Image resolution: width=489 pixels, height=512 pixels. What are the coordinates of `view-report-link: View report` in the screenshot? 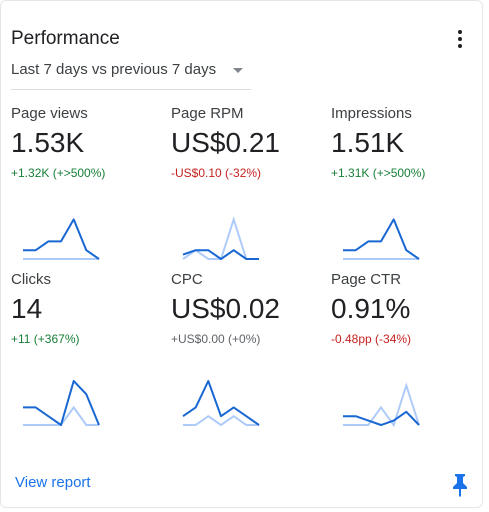 It's located at (53, 482).